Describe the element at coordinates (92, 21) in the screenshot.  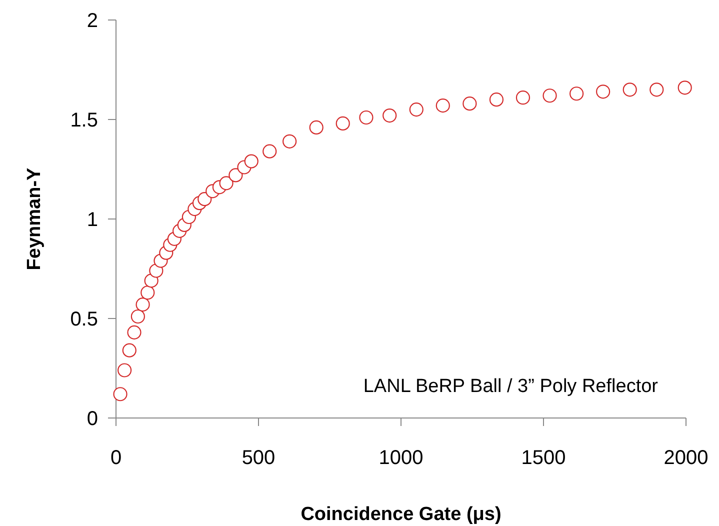
I see `y-tick-label: 2` at that location.